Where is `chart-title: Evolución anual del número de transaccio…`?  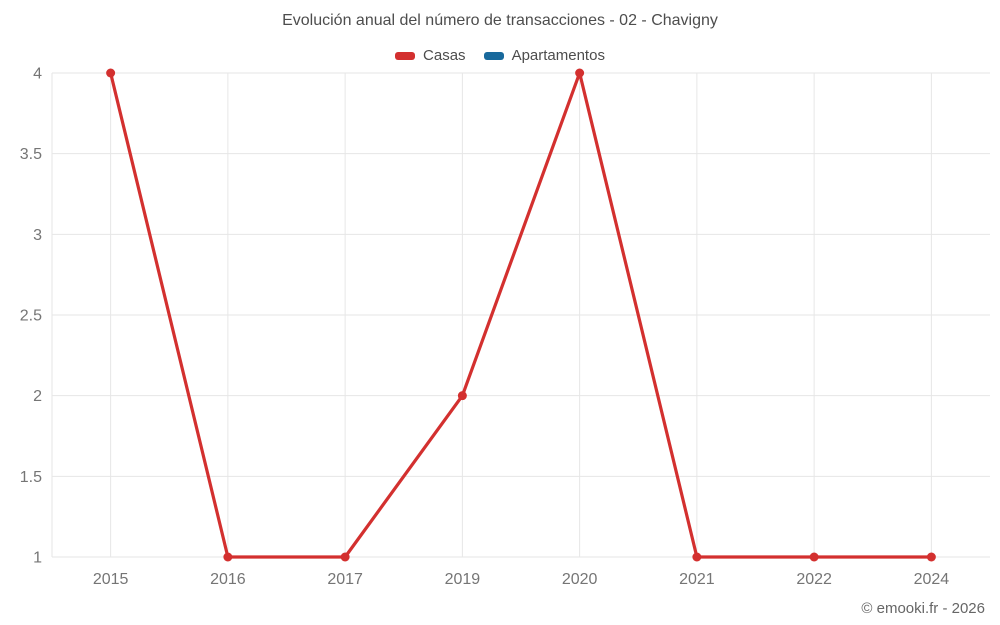
chart-title: Evolución anual del número de transaccio… is located at coordinates (500, 20).